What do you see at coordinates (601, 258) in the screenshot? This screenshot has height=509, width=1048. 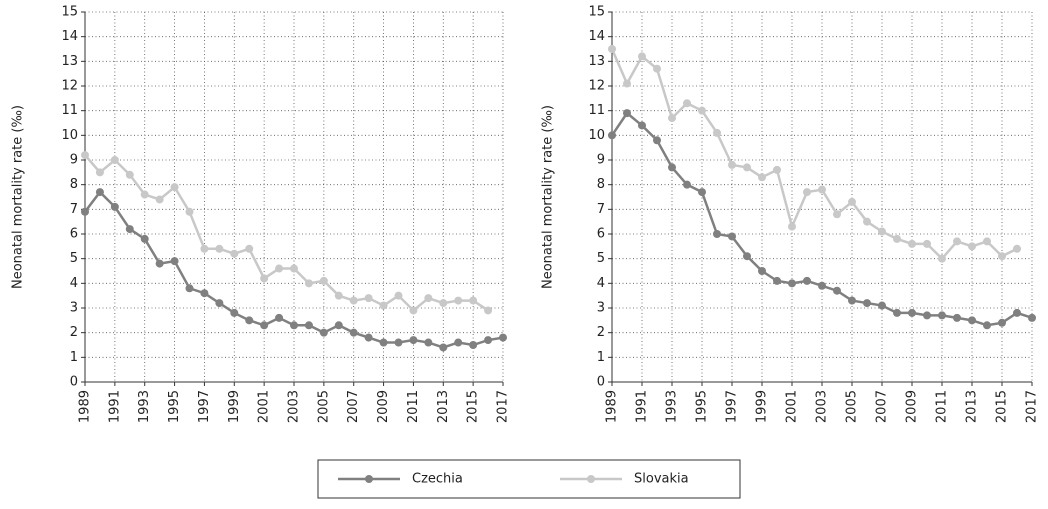 I see `y-tick-label: 5` at bounding box center [601, 258].